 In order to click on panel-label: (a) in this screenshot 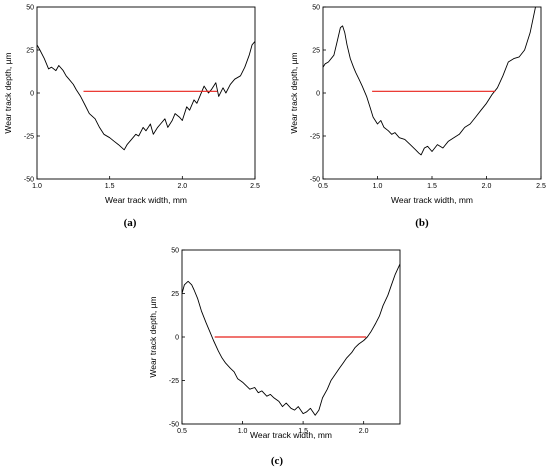, I will do `click(130, 223)`.